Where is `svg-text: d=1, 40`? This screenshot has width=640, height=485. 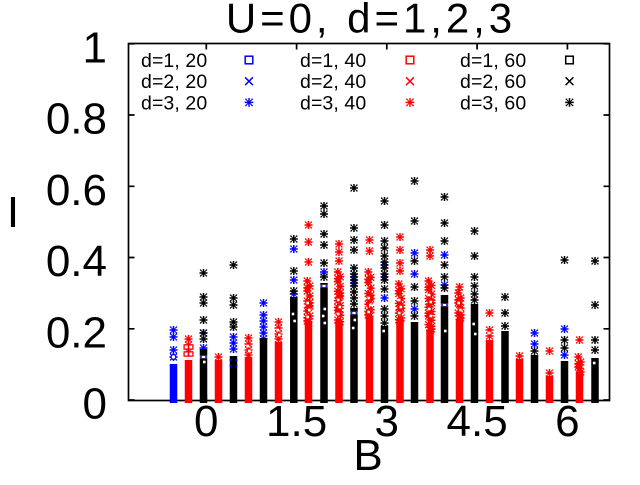 svg-text: d=1, 40 is located at coordinates (333, 61).